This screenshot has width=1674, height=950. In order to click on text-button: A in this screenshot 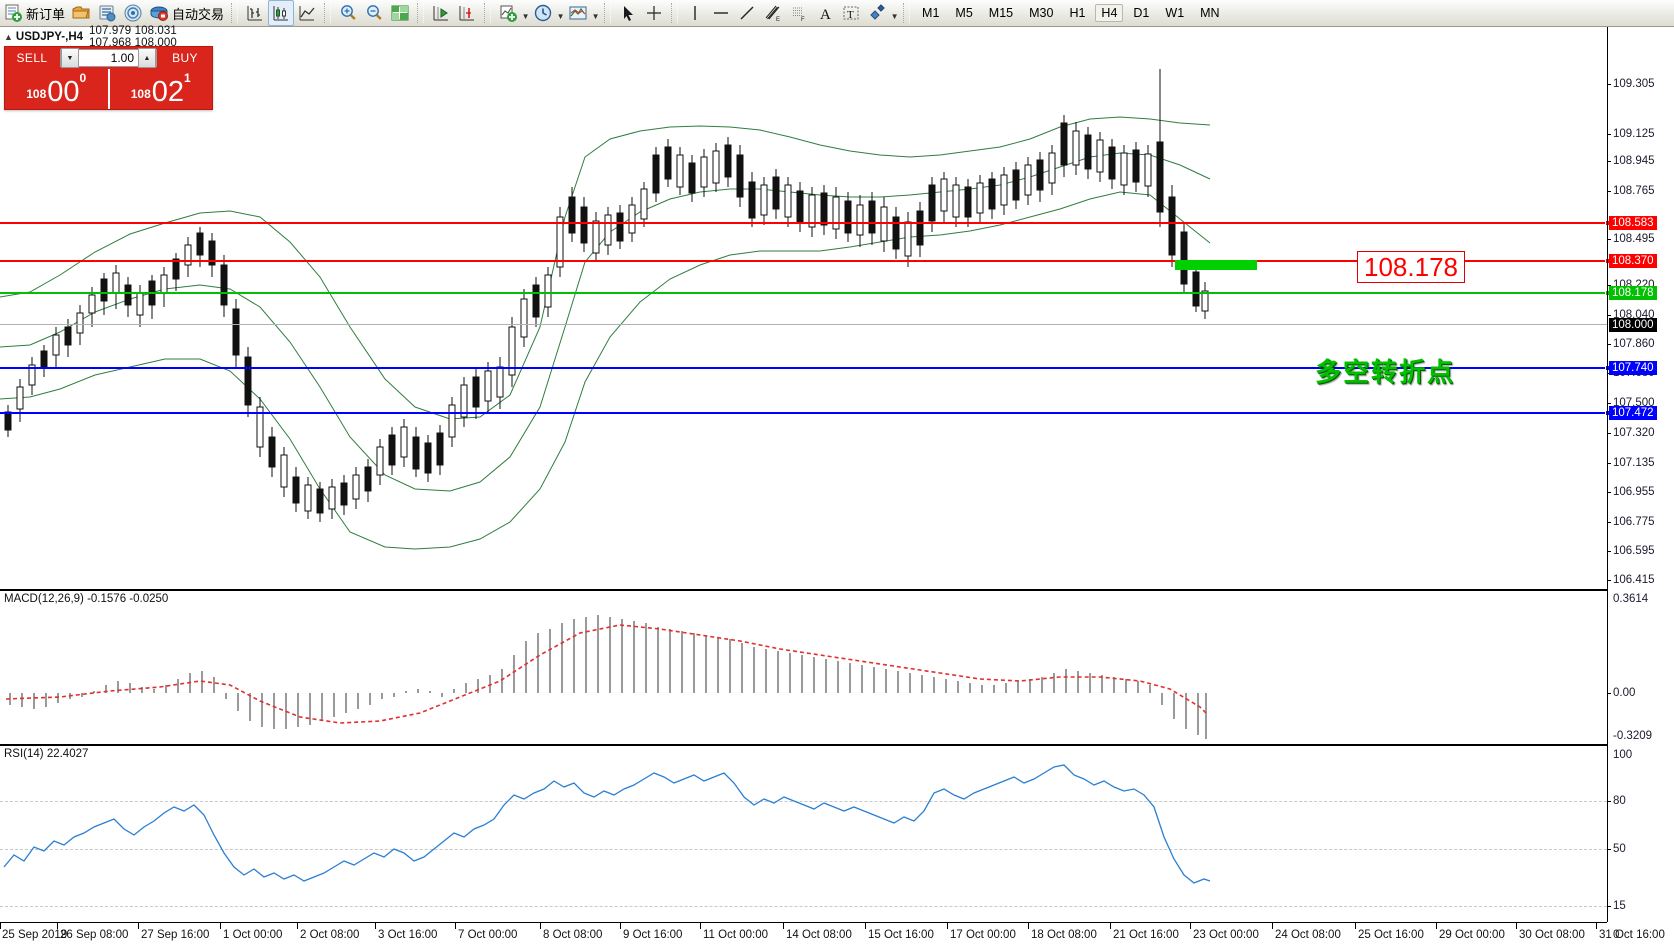, I will do `click(825, 13)`.